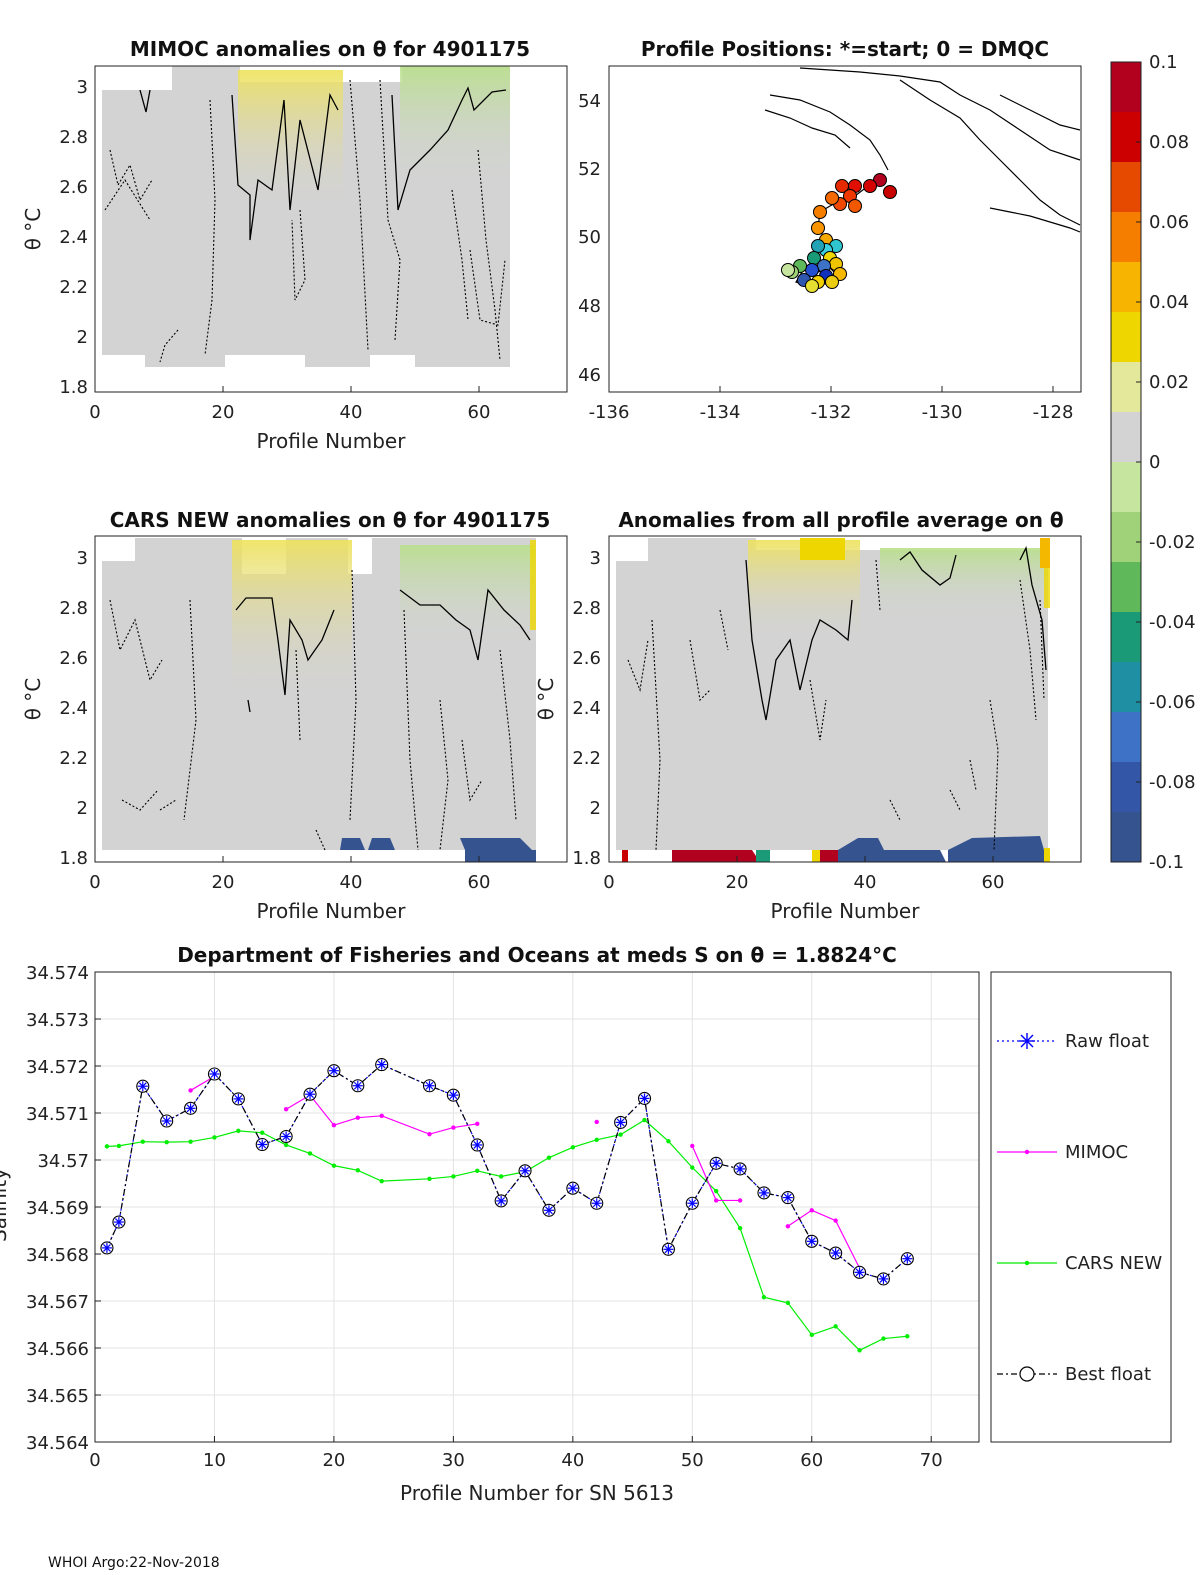  Describe the element at coordinates (1172, 782) in the screenshot. I see `colorbar-tick-label: -0.08` at that location.